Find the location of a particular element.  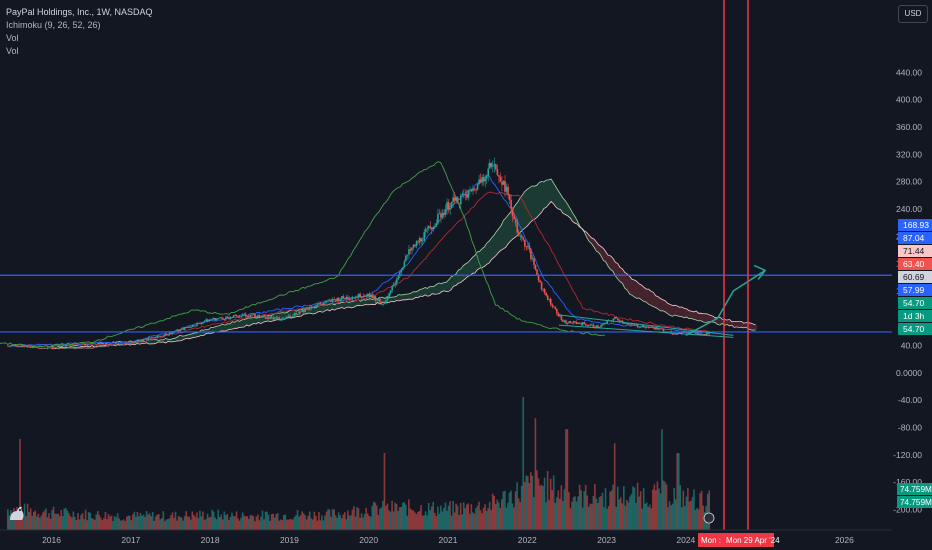

ichimoku-label: Ichimoku (9, 26, 52, 26) is located at coordinates (53, 25).